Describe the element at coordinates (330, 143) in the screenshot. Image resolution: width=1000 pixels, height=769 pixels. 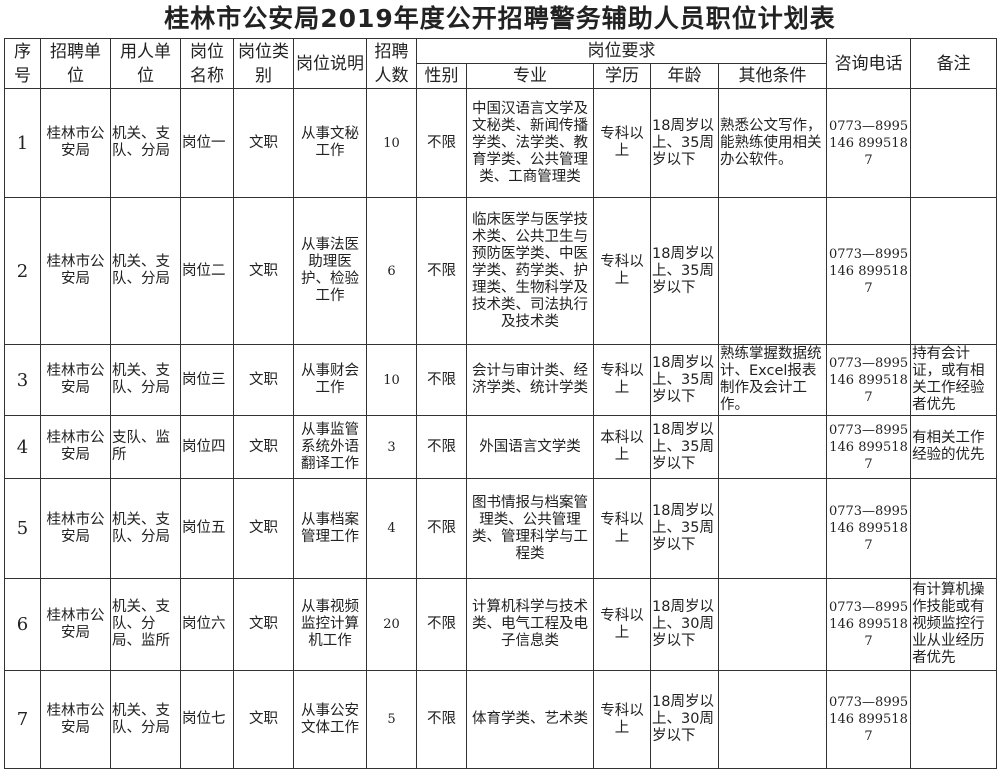
I see `cell-post-desc: 从事文秘工作` at that location.